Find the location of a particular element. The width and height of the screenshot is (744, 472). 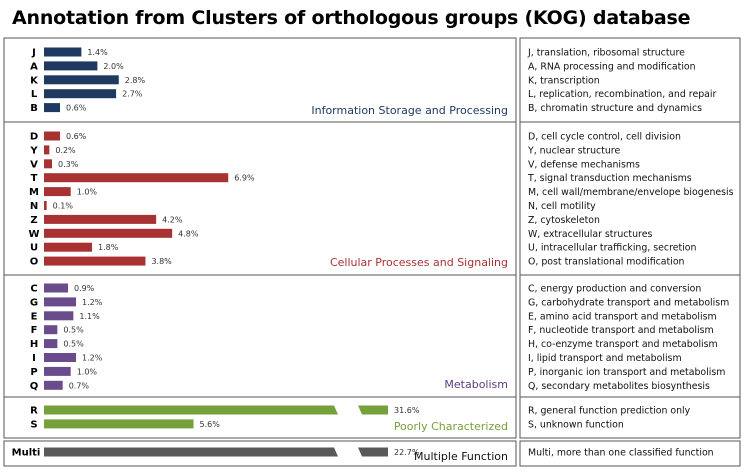

category-e: E is located at coordinates (34, 316).